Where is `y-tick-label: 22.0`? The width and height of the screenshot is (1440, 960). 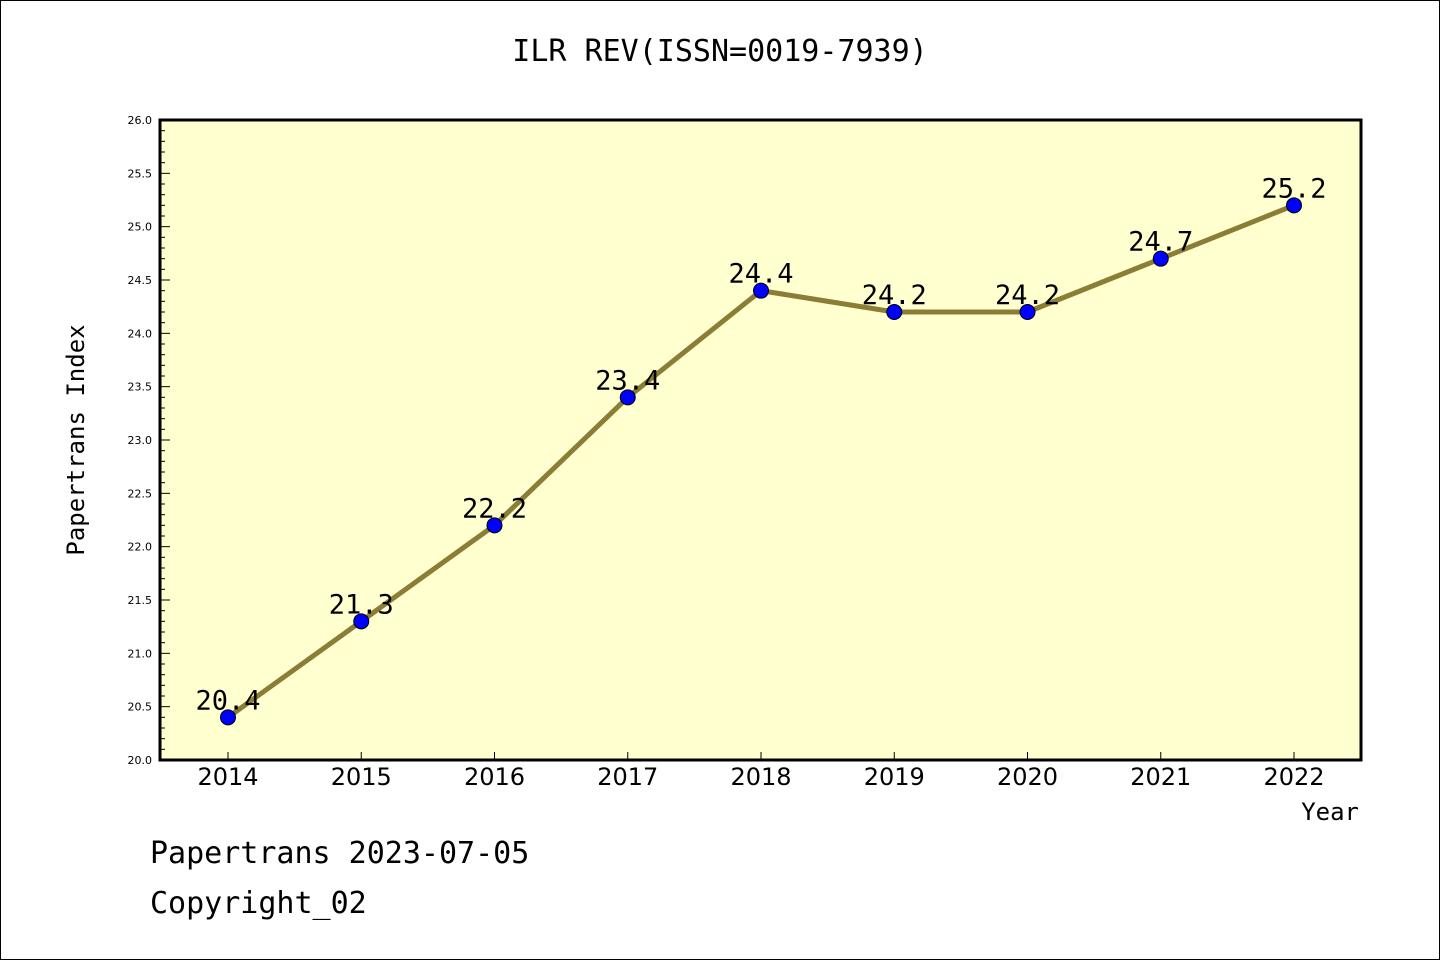
y-tick-label: 22.0 is located at coordinates (140, 547).